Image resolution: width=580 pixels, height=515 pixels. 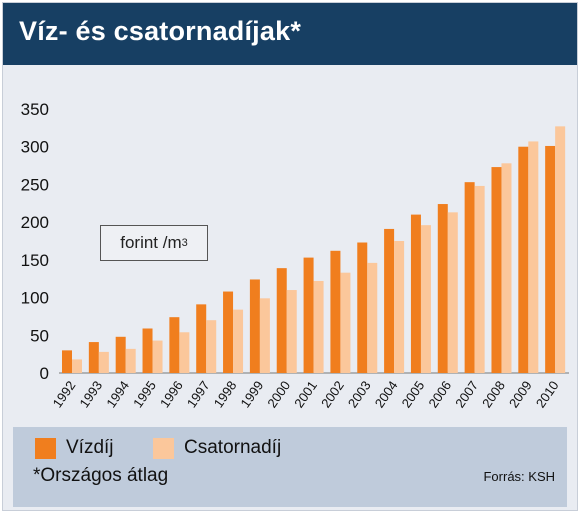 I want to click on source-credit: Forrás: KSH, so click(x=519, y=476).